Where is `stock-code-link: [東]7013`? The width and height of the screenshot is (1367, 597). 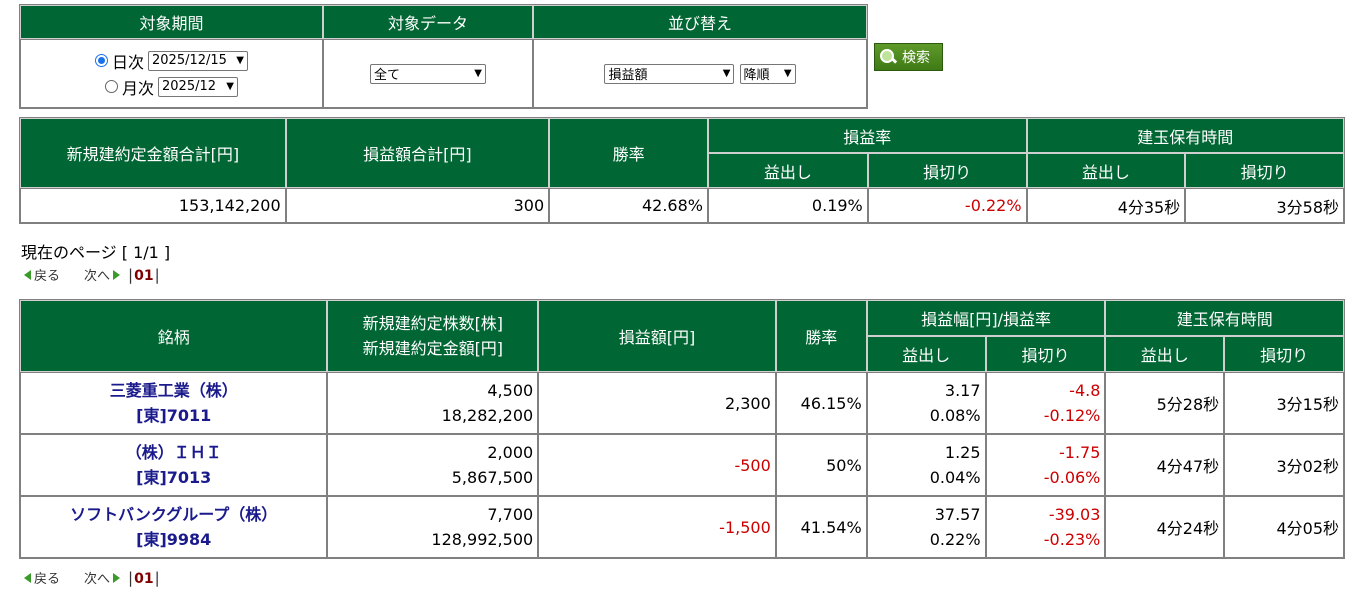
stock-code-link: [東]7013 is located at coordinates (174, 477).